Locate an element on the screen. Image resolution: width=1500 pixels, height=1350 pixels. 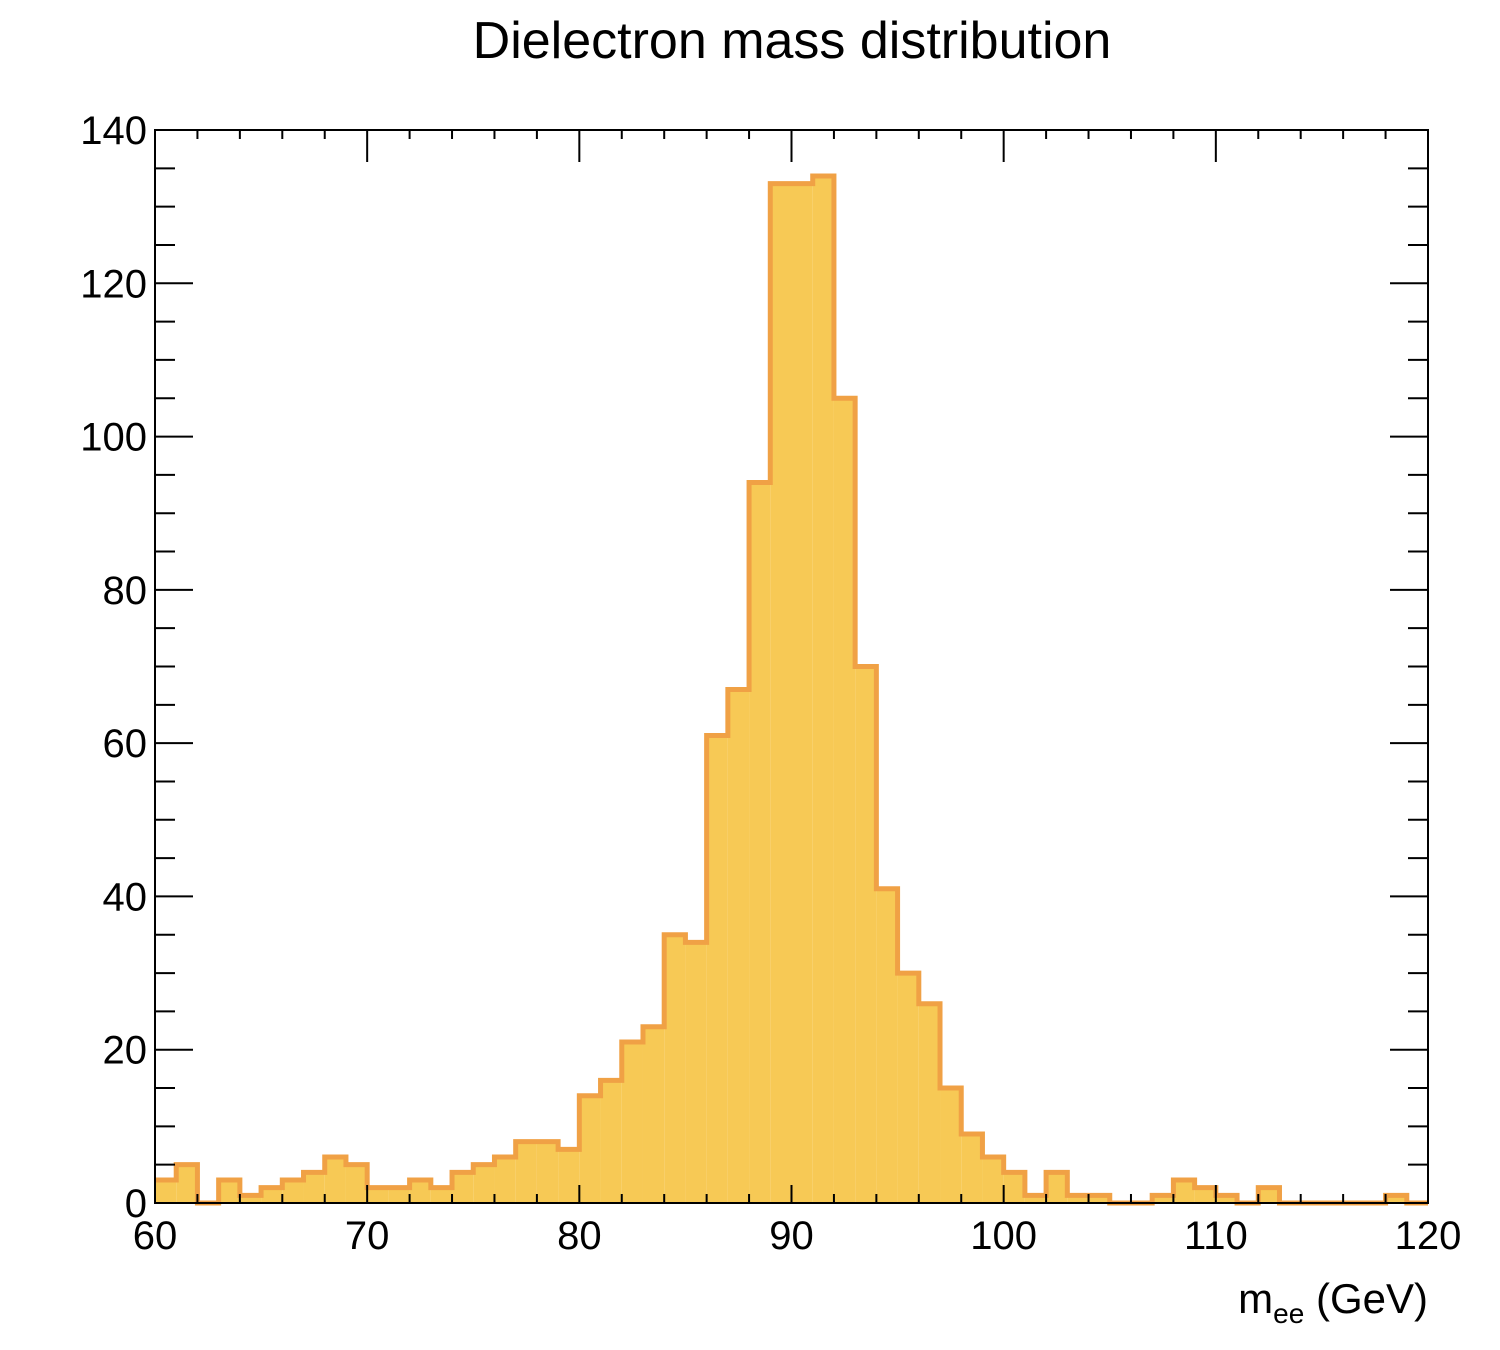
x-axis-title-subscript: ee is located at coordinates (1288, 1313).